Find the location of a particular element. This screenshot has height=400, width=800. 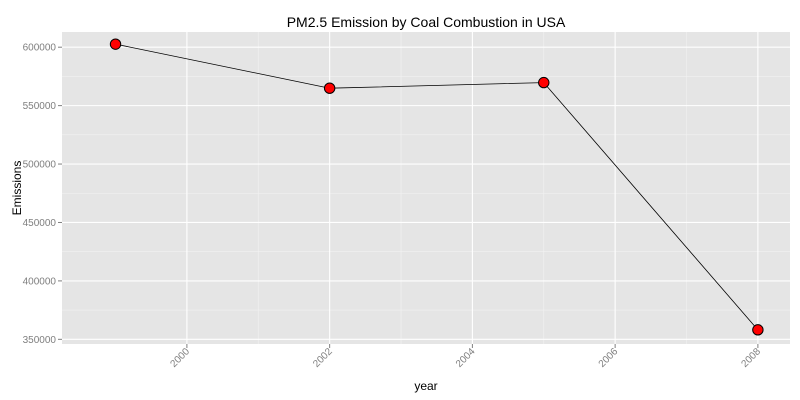

y-axis-title: Emissions is located at coordinates (17, 188).